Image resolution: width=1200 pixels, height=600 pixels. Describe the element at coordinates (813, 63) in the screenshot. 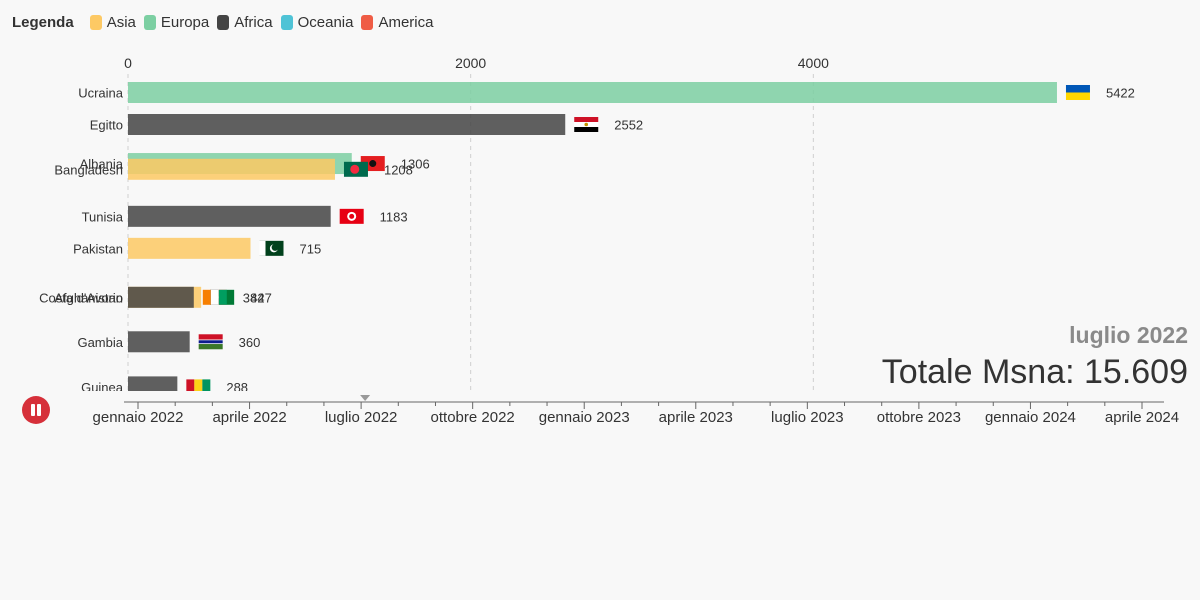

I see `x-tick-label: 4000` at that location.